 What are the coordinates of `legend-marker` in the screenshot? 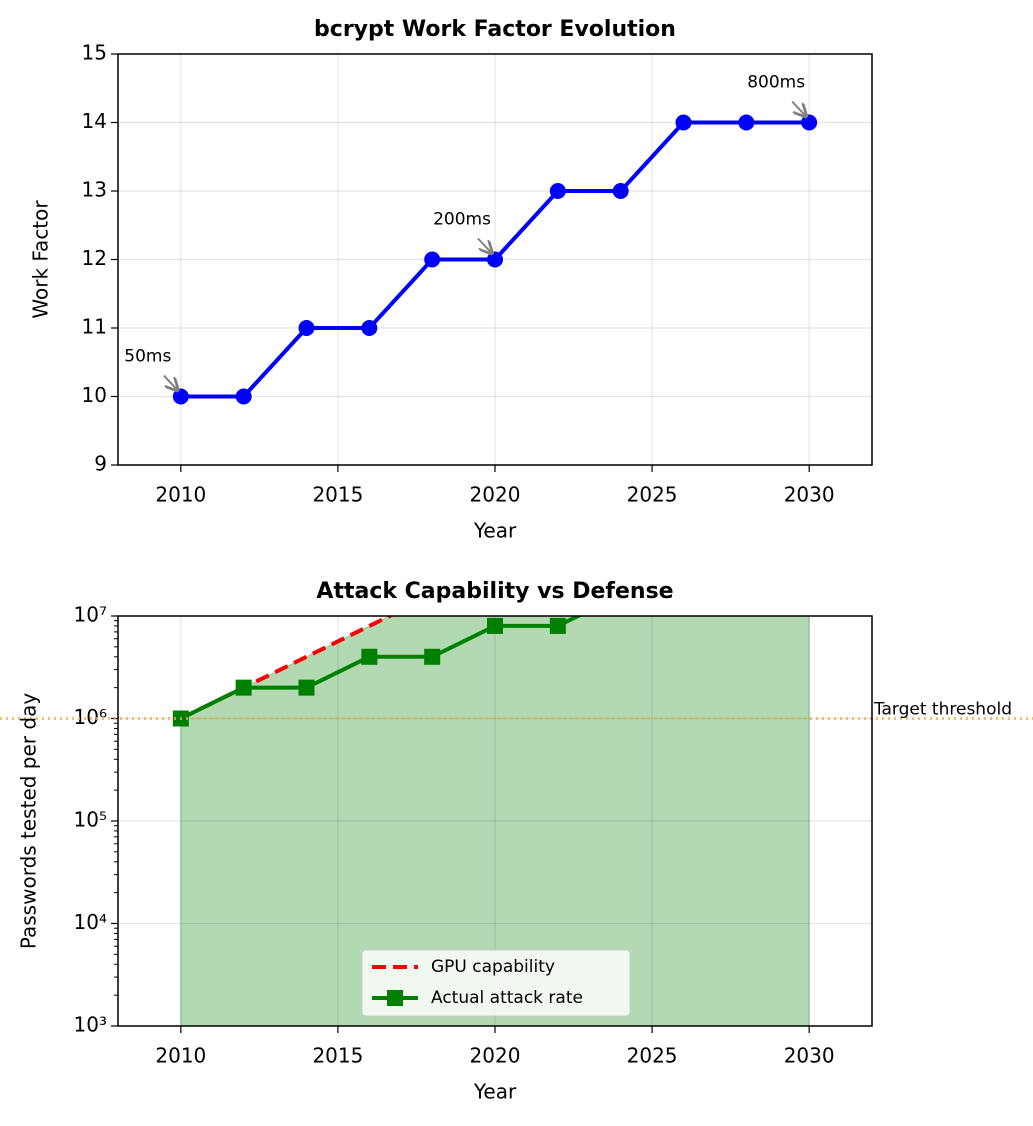 It's located at (395, 998).